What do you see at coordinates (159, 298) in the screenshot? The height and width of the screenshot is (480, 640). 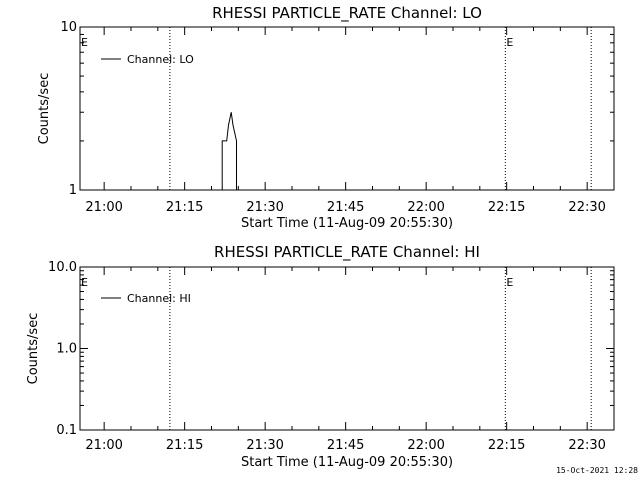 I see `legend-label: Channel: HI` at bounding box center [159, 298].